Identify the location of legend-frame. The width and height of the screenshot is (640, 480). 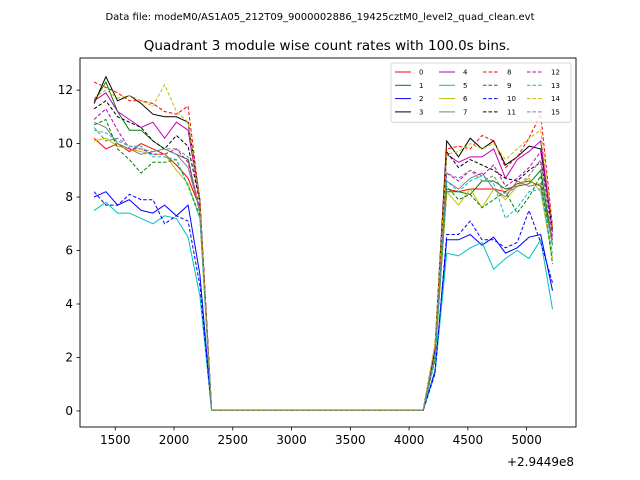
(481, 92).